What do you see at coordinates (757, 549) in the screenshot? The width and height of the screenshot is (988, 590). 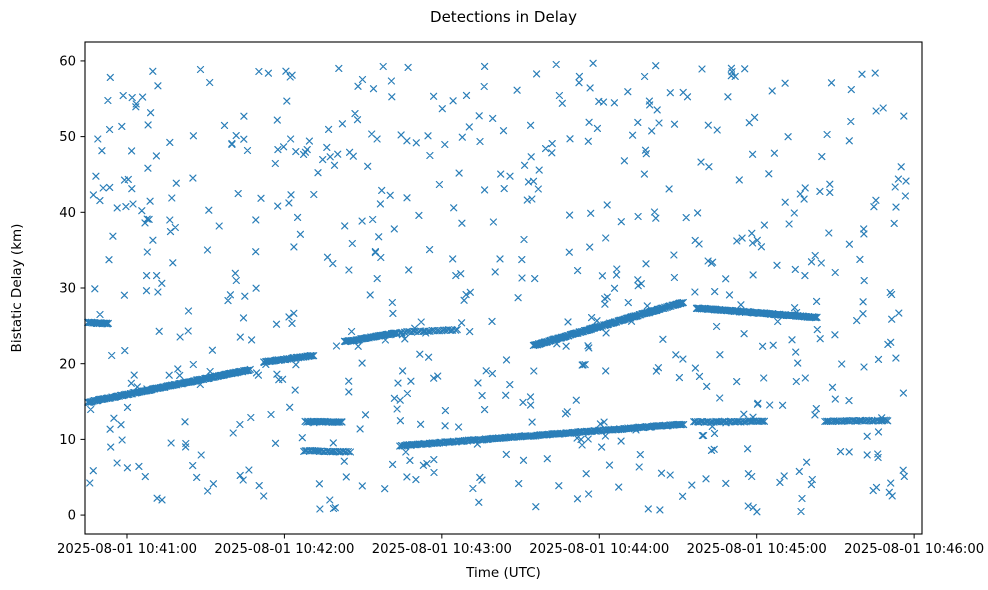 I see `x-tick-label: 2025-08-01 10:45:00` at bounding box center [757, 549].